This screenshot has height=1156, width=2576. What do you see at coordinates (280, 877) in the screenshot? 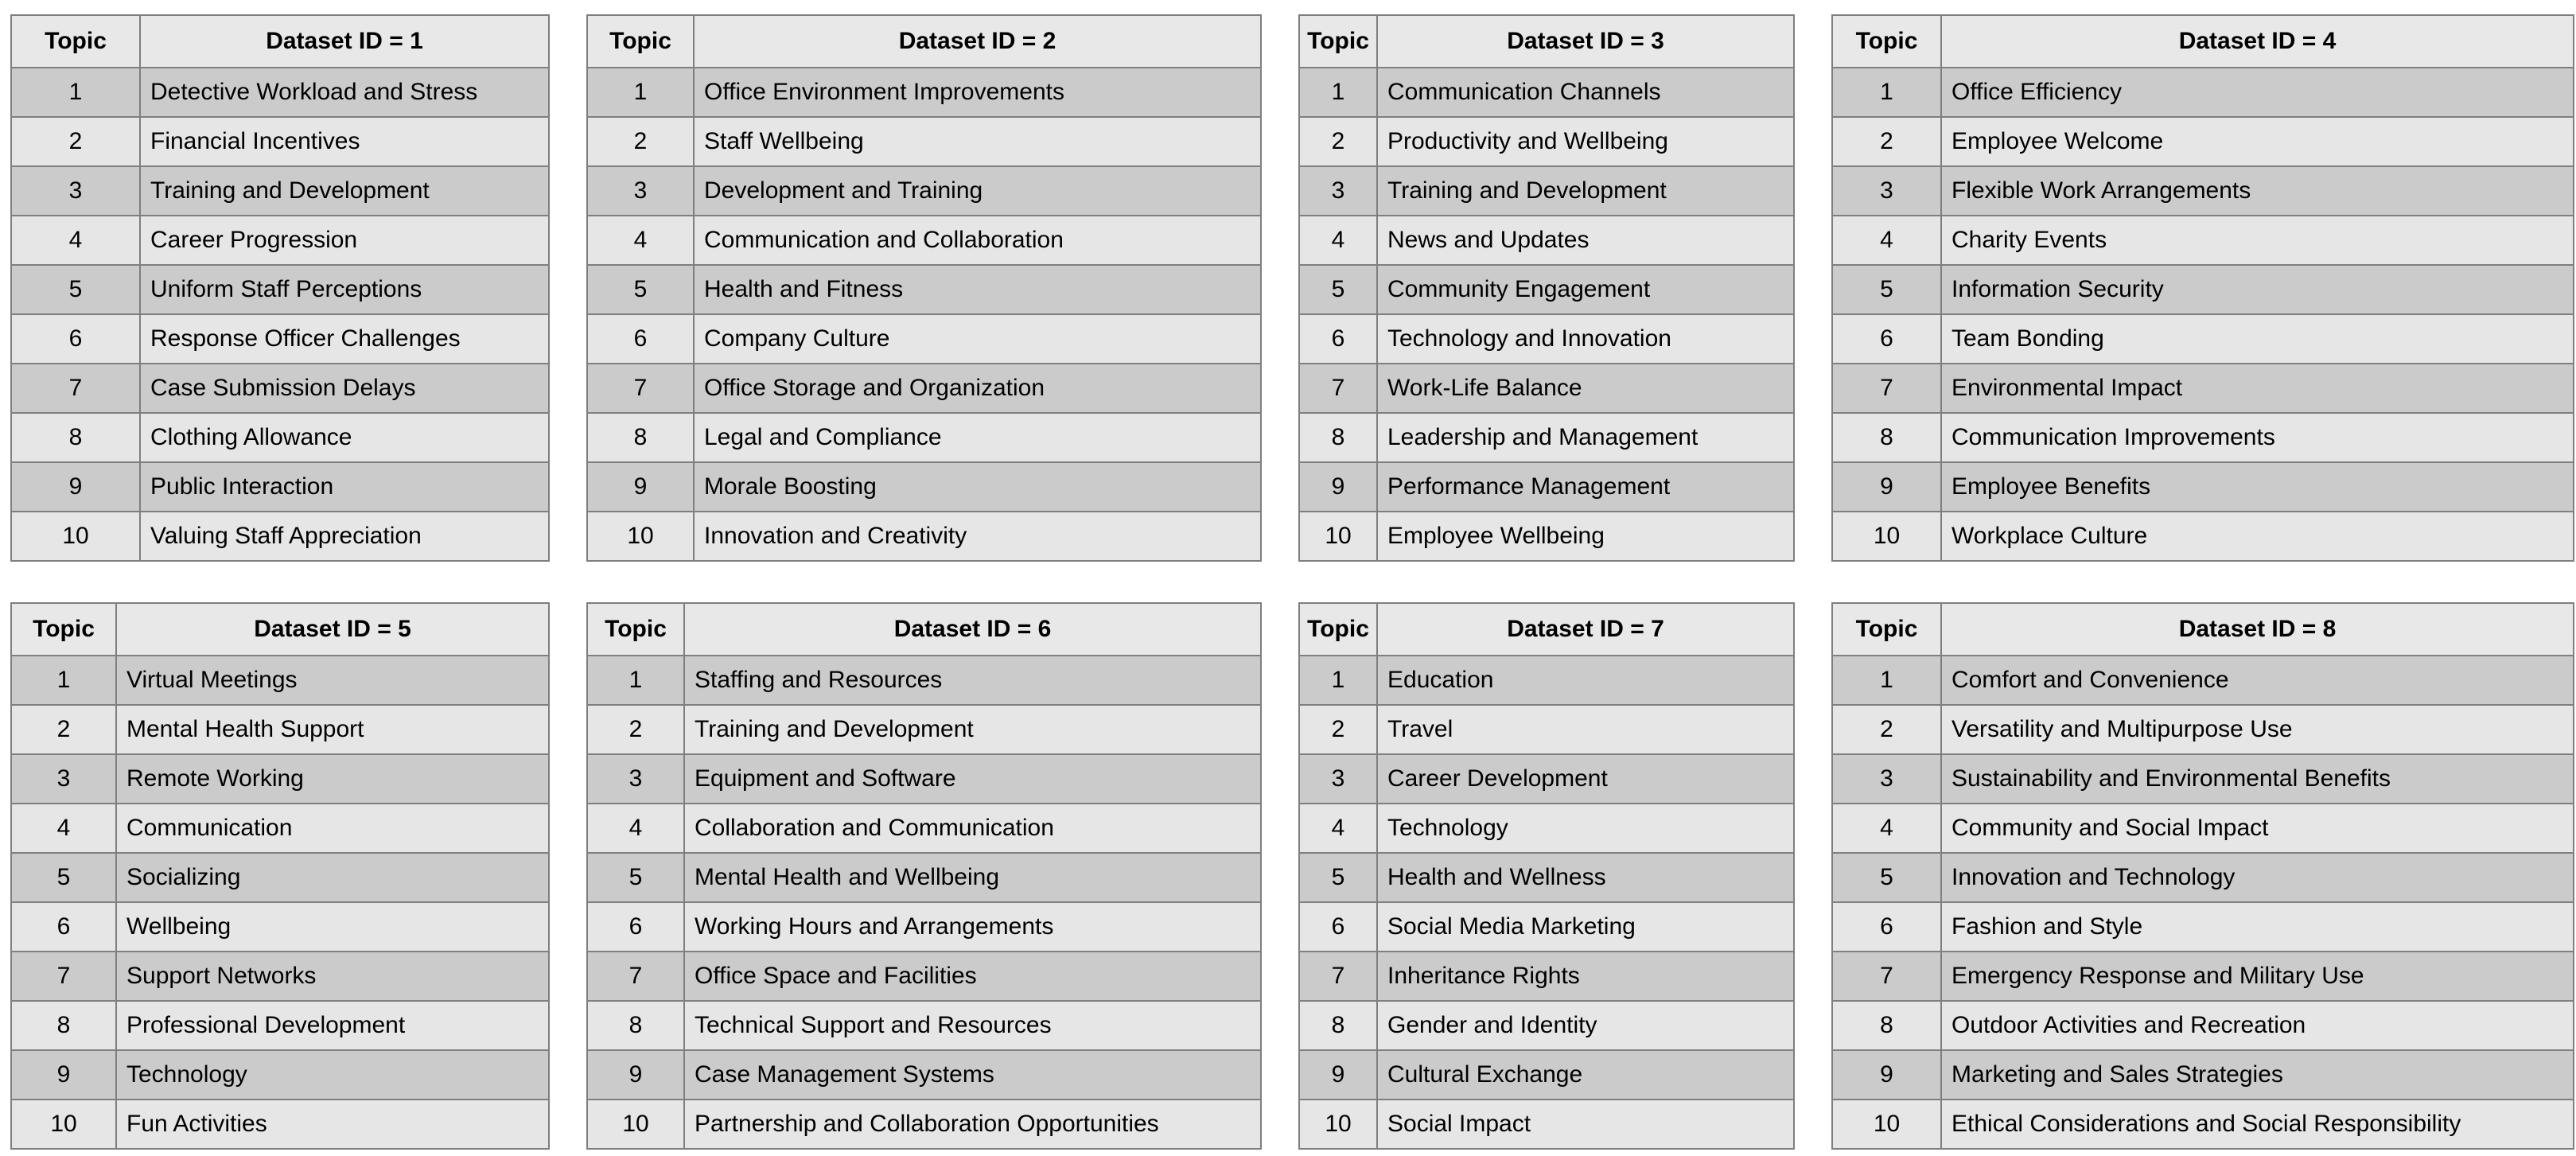
I see `topic-row: 5 Socializing` at bounding box center [280, 877].